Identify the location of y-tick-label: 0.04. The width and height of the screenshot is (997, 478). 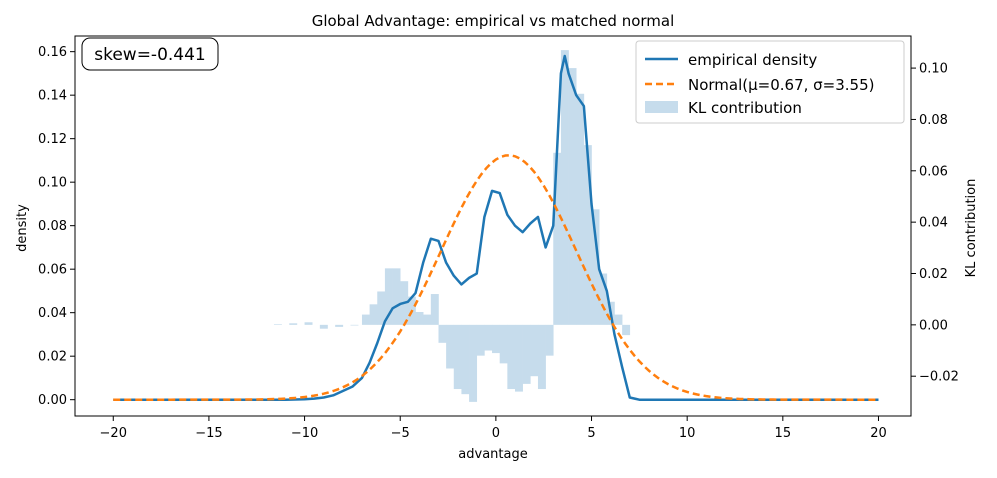
(52, 313).